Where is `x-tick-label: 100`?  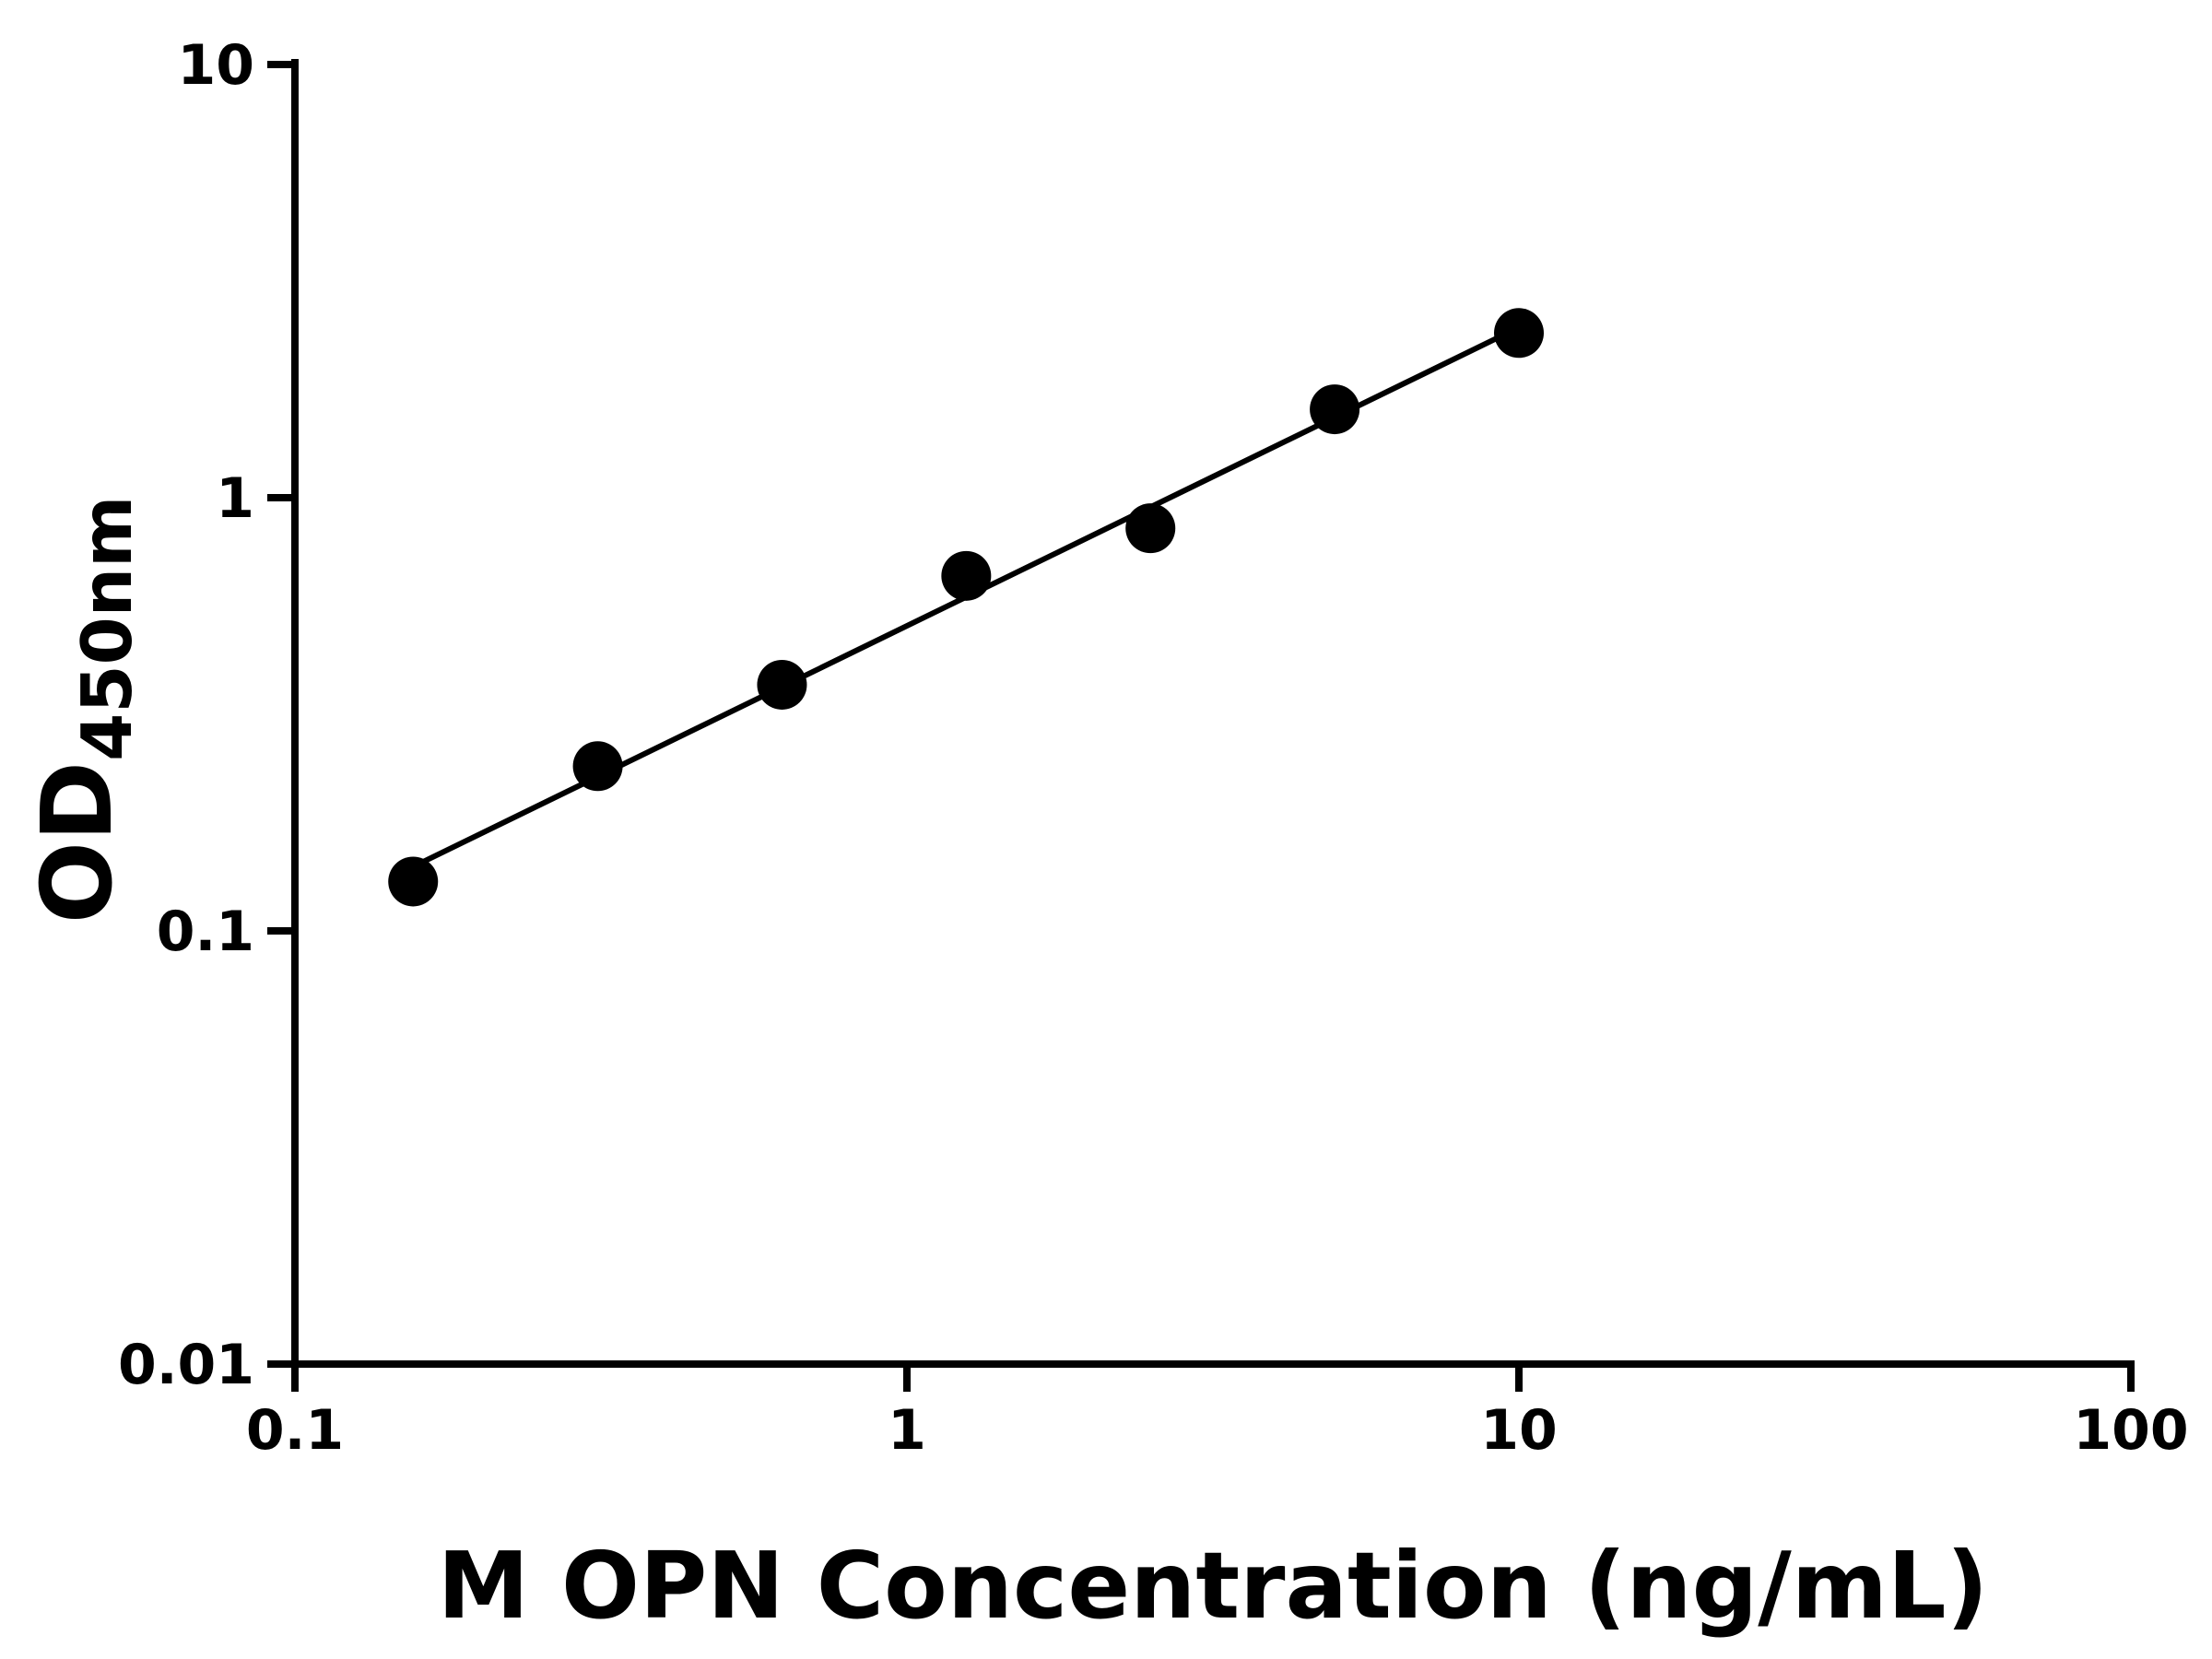 x-tick-label: 100 is located at coordinates (2130, 1430).